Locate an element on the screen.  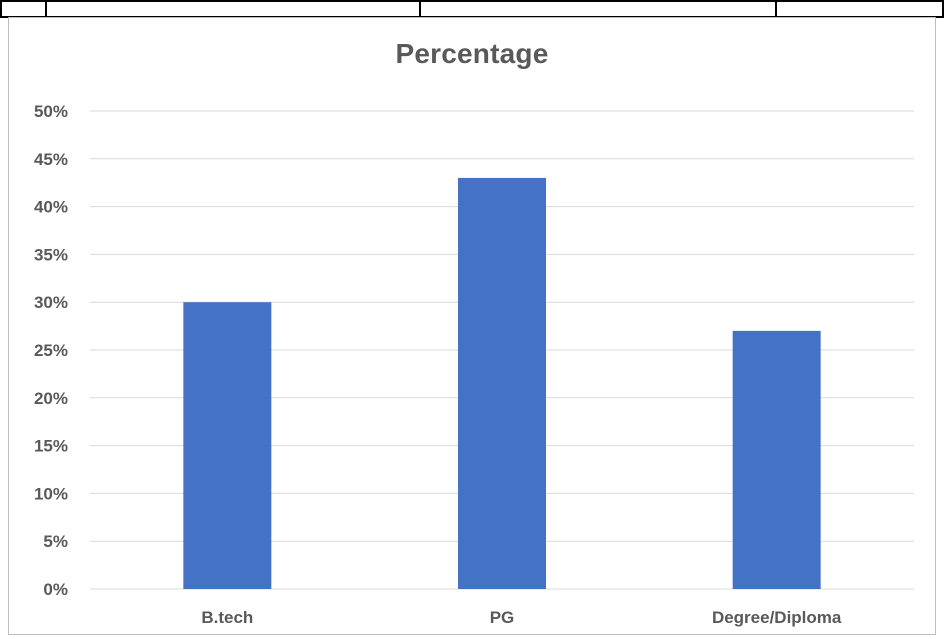
x-tick-label: B.tech is located at coordinates (227, 617).